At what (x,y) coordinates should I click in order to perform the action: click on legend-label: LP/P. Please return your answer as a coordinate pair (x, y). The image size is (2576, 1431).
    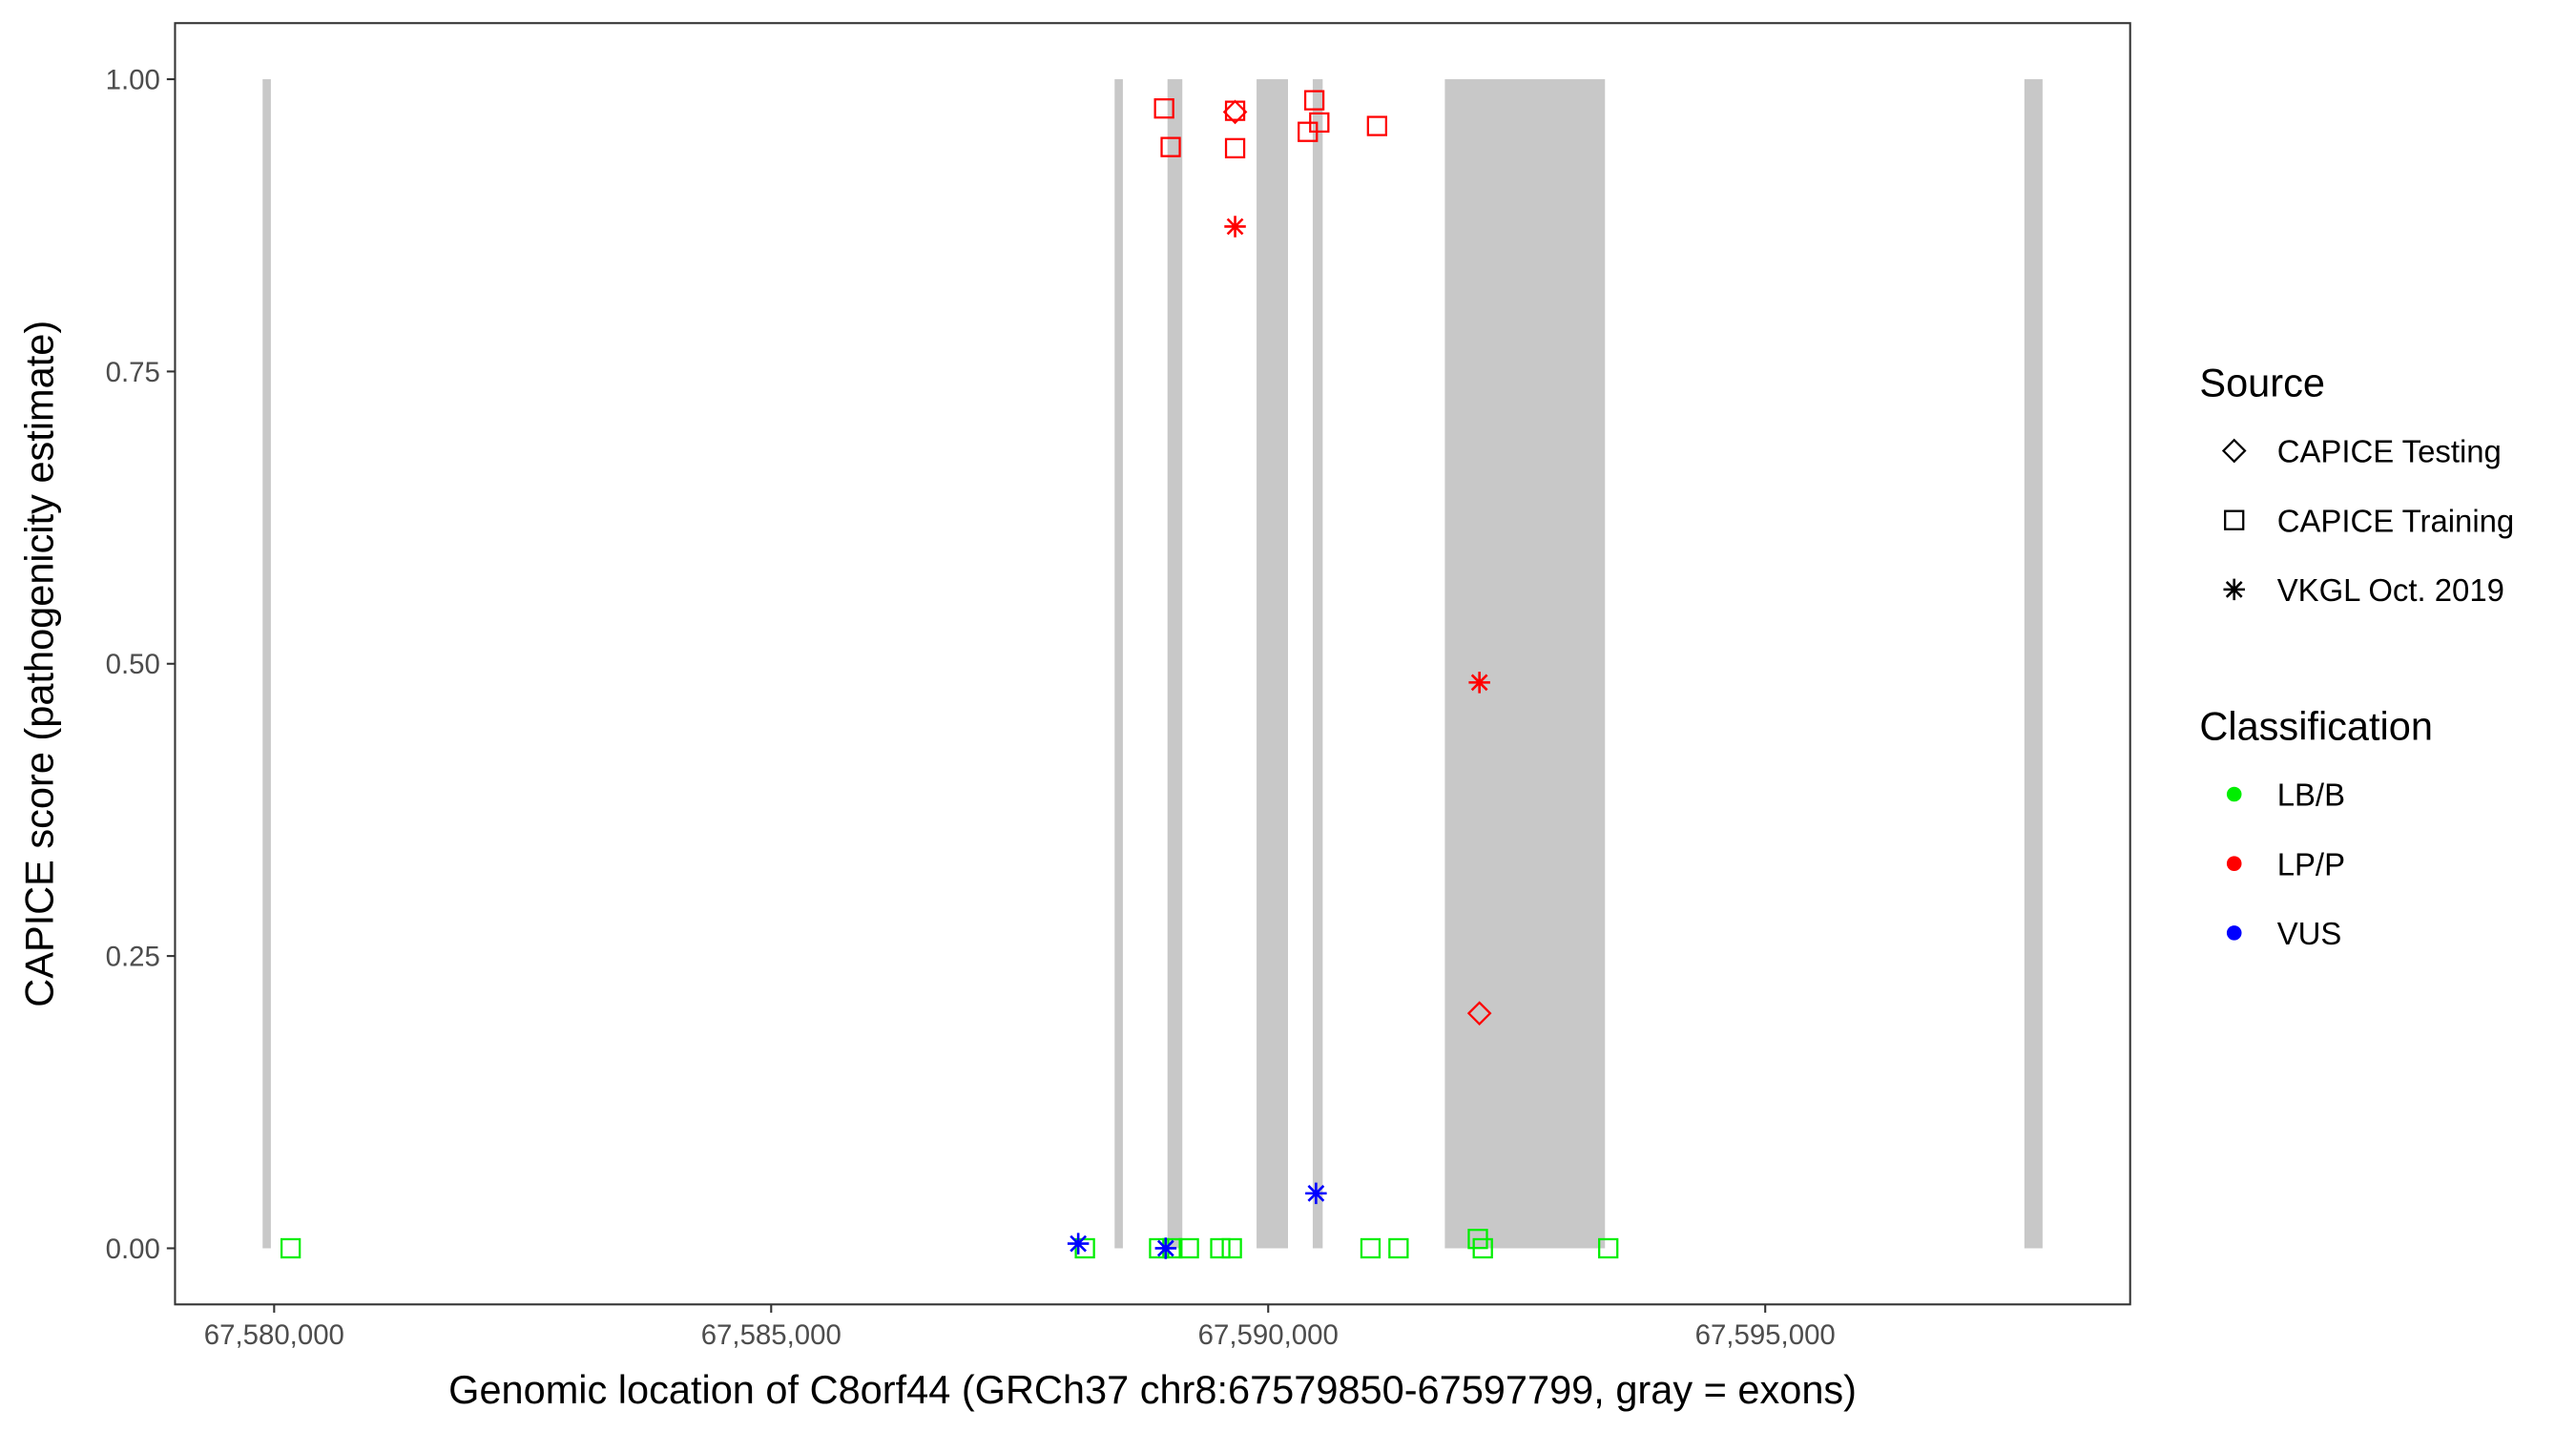
    Looking at the image, I should click on (2311, 863).